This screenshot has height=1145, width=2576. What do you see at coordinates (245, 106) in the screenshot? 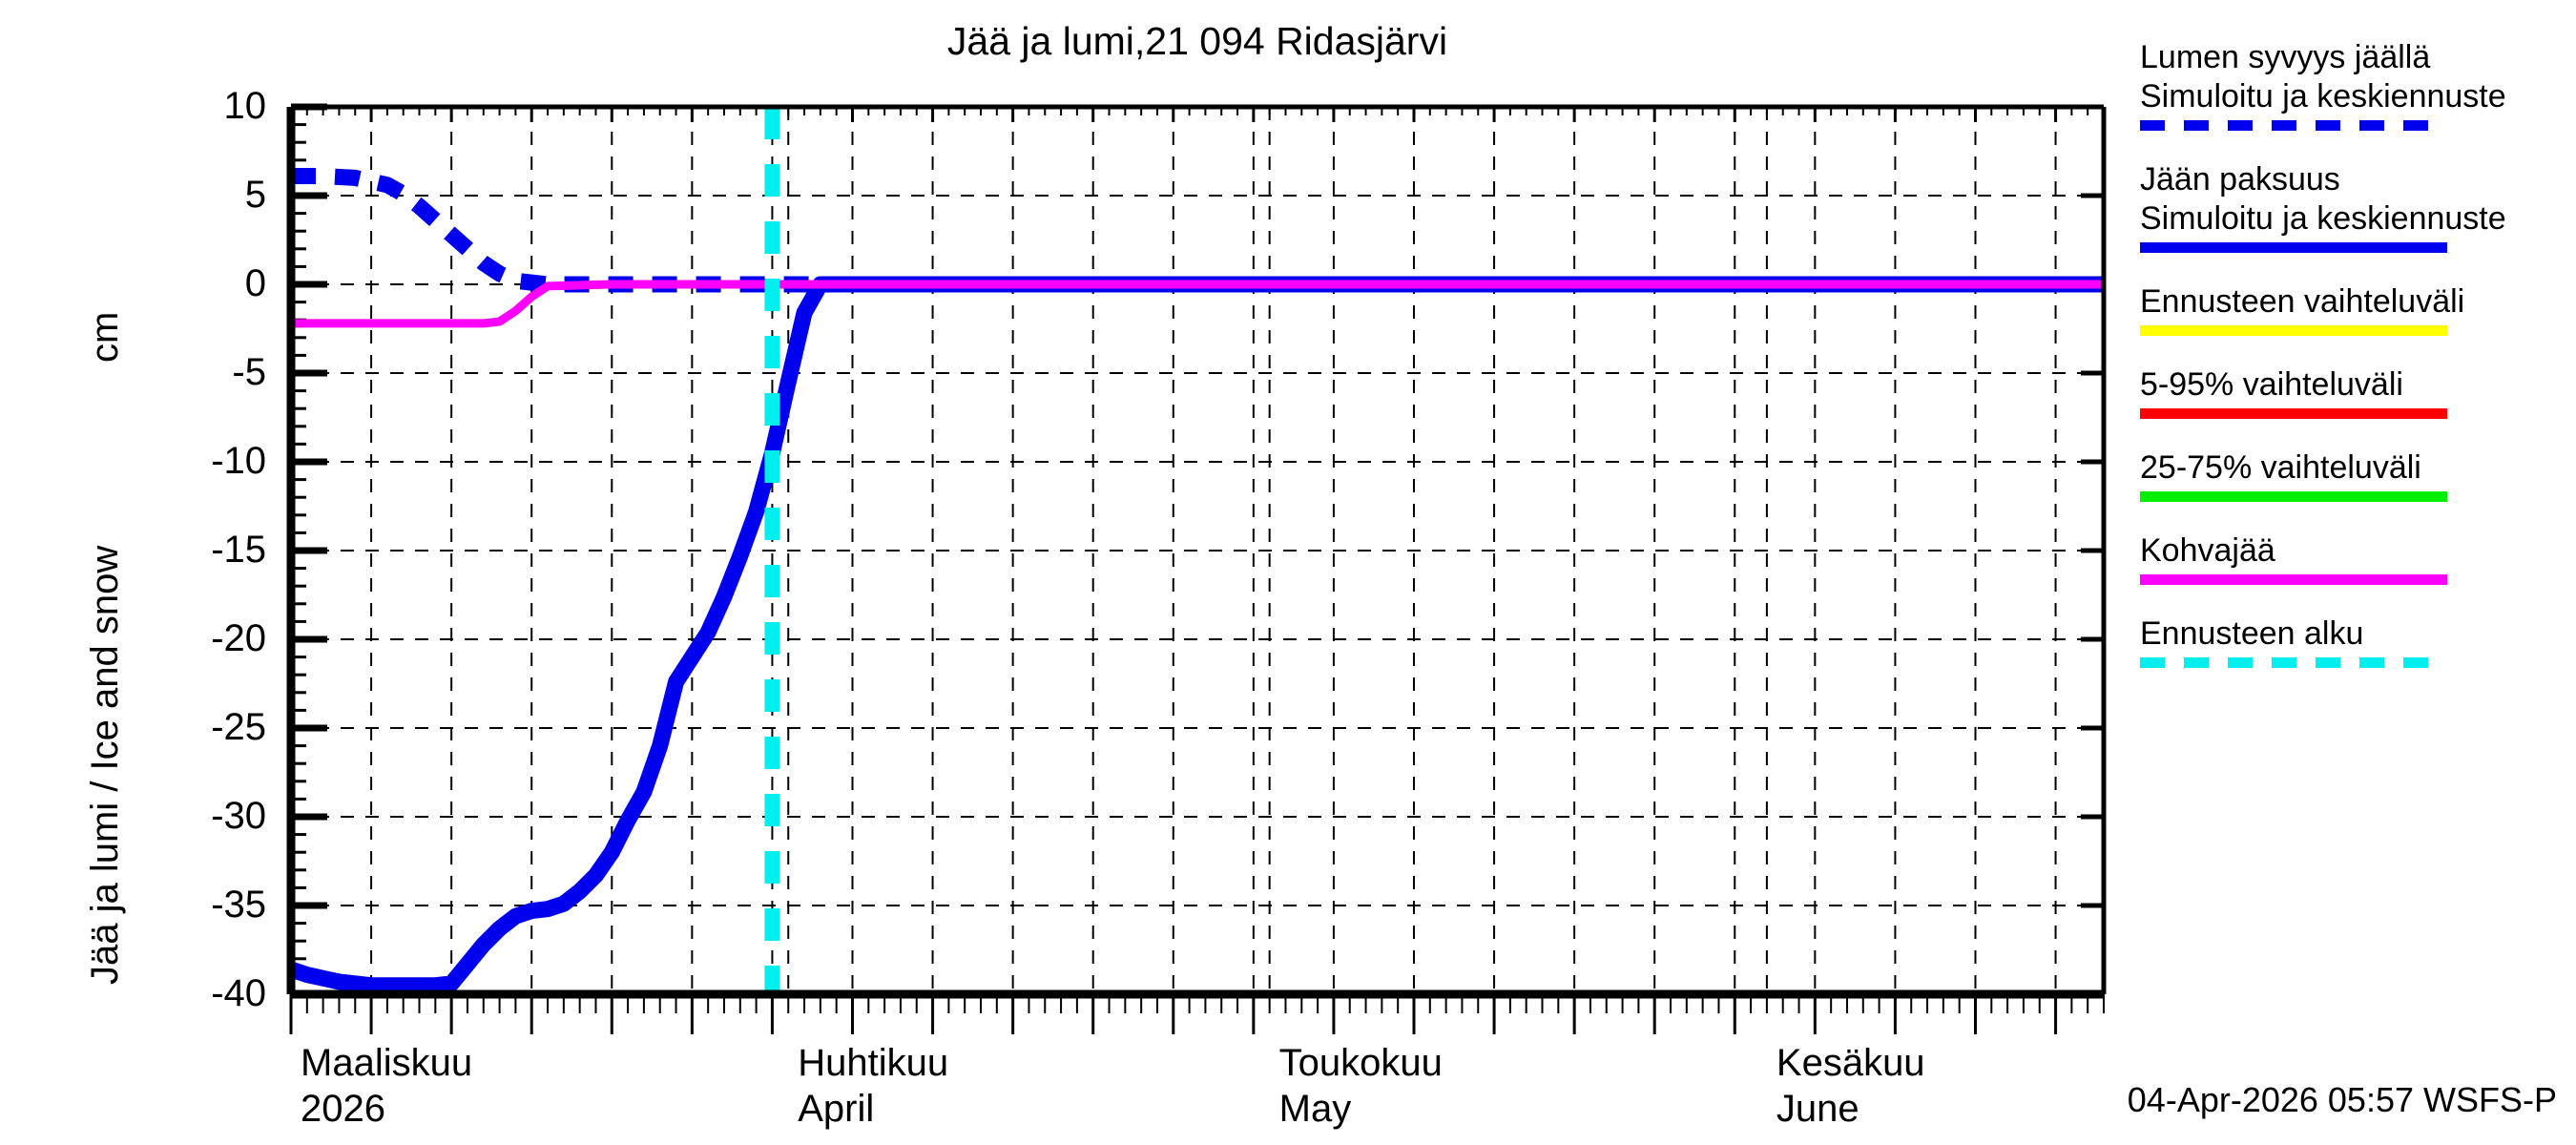
I see `y-tick-label: 10` at bounding box center [245, 106].